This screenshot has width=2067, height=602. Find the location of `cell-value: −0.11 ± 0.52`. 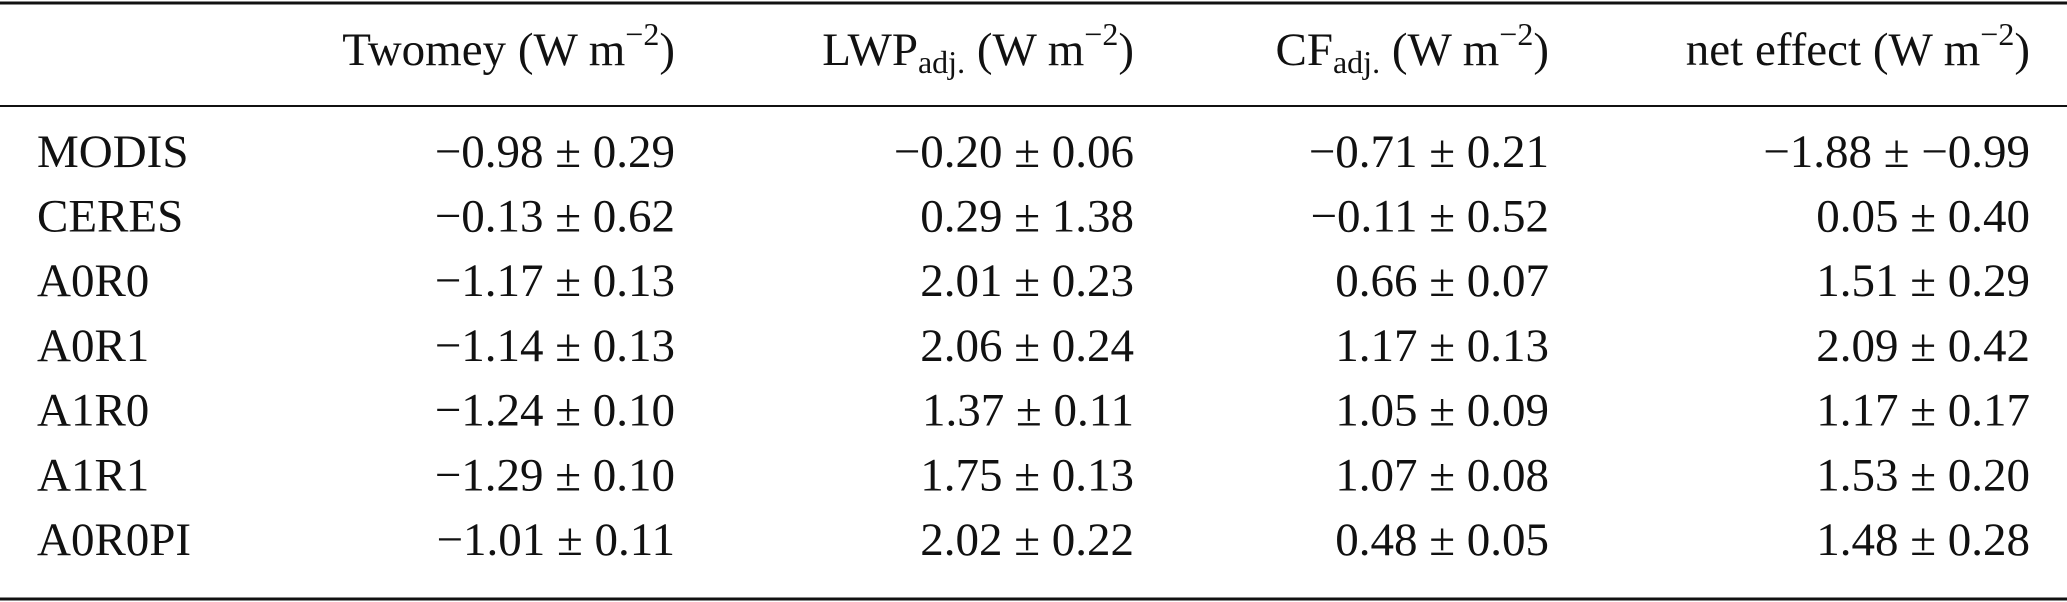

cell-value: −0.11 ± 0.52 is located at coordinates (1429, 216).